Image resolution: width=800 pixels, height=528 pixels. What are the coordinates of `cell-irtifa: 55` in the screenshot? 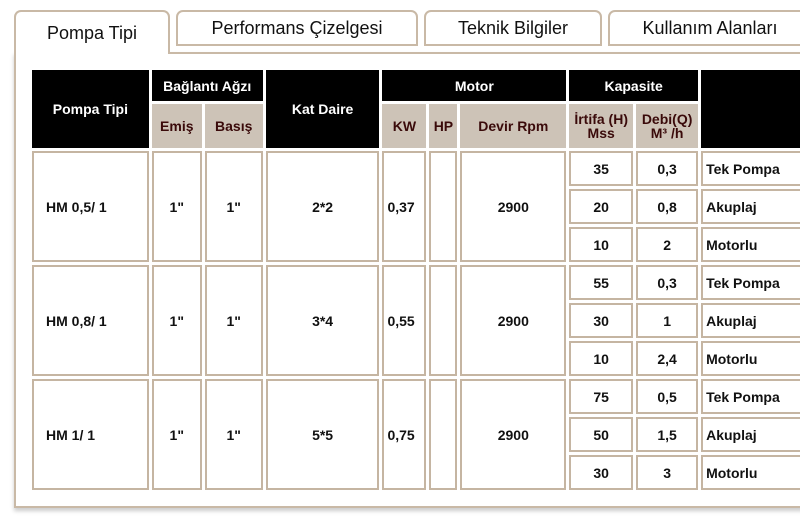 It's located at (601, 282).